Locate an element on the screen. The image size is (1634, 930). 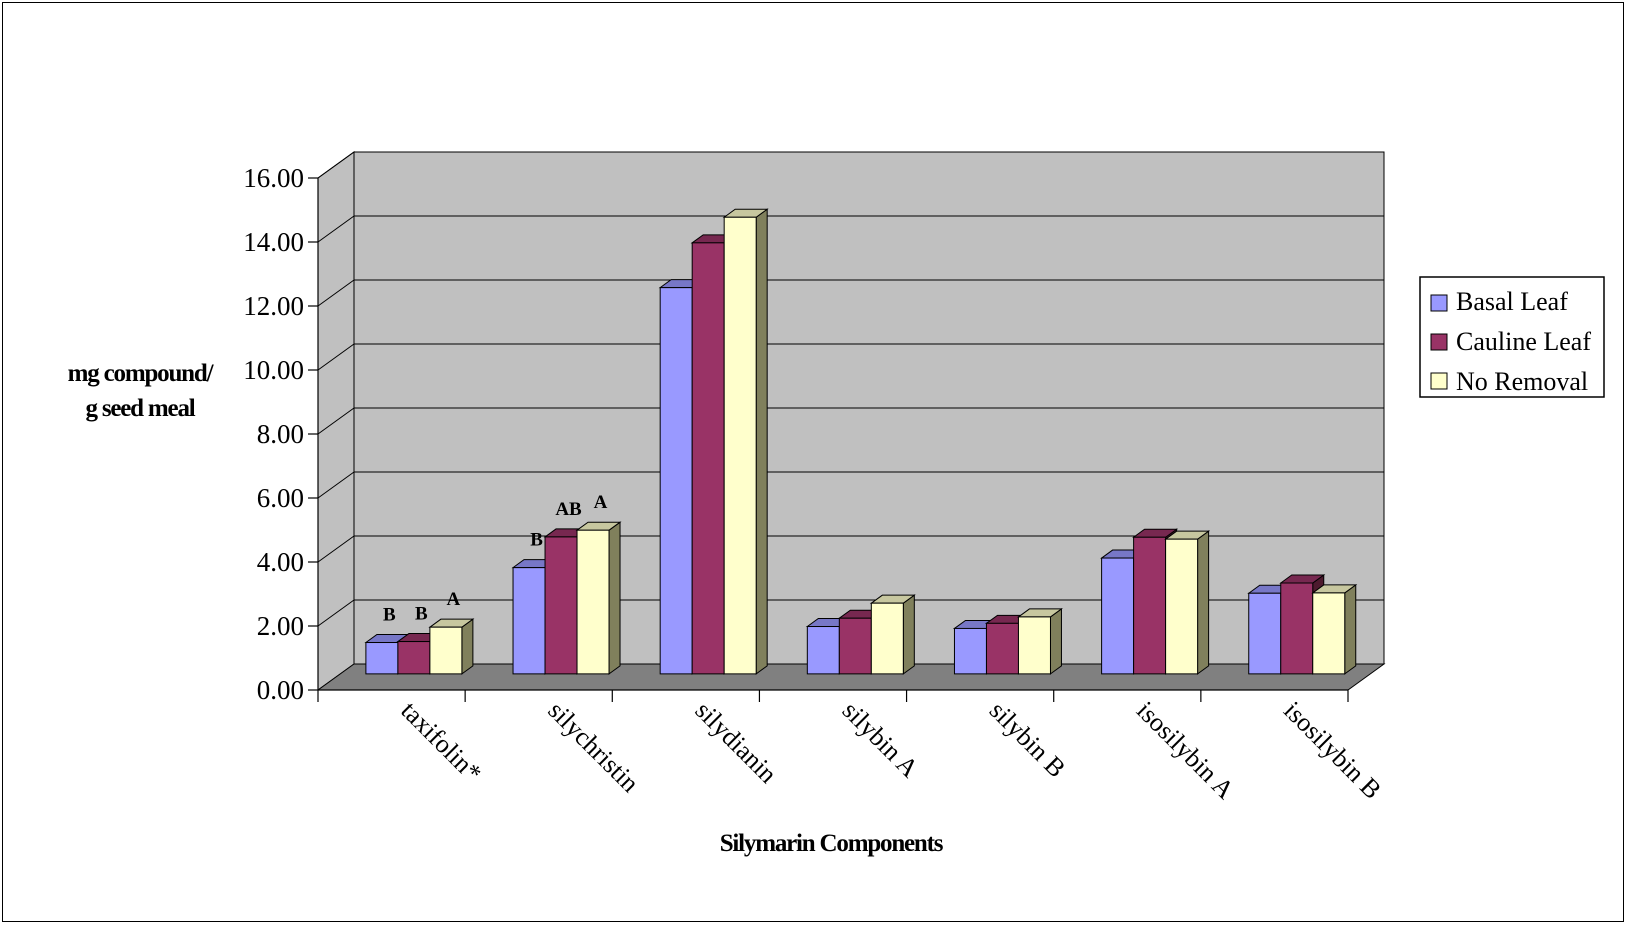
y-tick-label: 4.00 is located at coordinates (280, 562).